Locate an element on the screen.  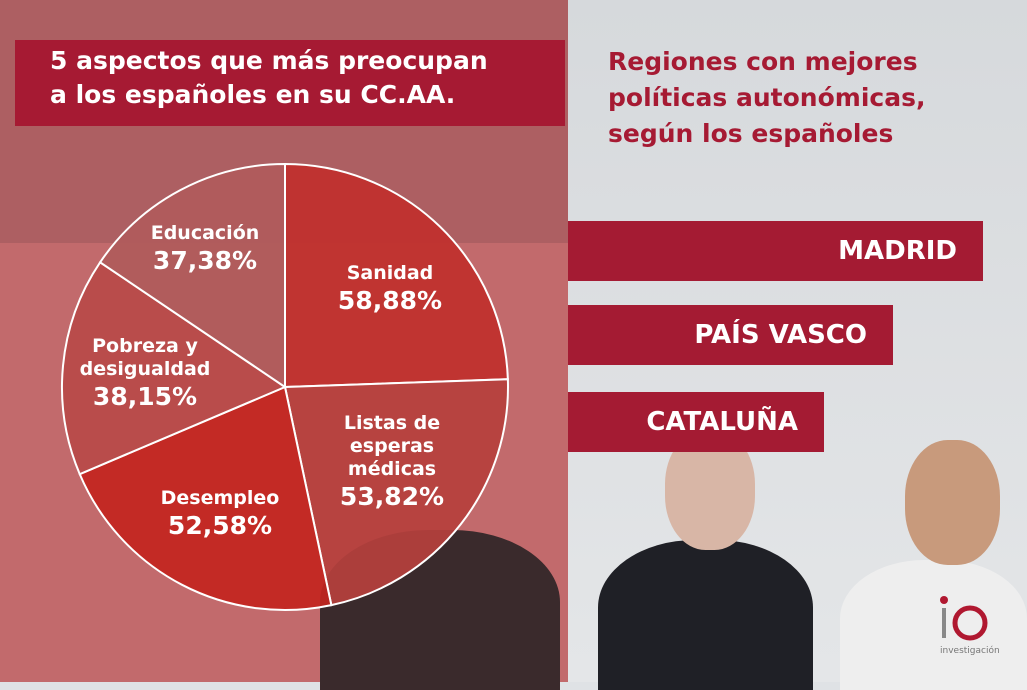
pie-label-category: Pobreza y is located at coordinates (145, 346).